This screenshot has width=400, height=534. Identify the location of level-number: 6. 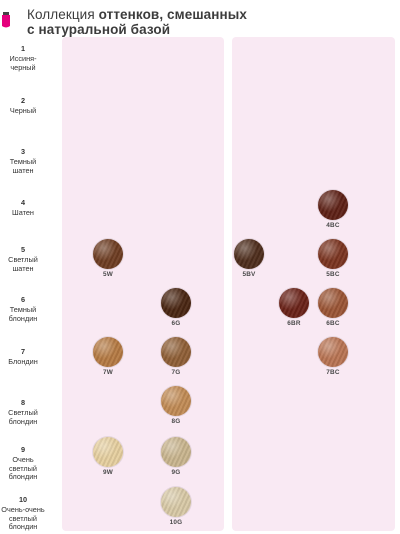
(23, 299).